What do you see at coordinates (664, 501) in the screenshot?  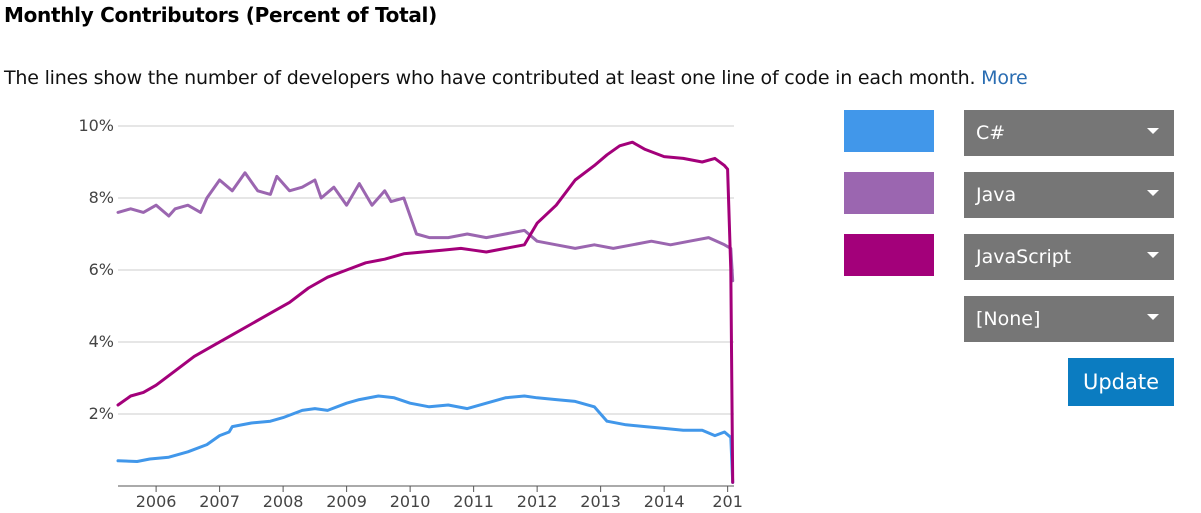 I see `x-tick-label: 2014` at bounding box center [664, 501].